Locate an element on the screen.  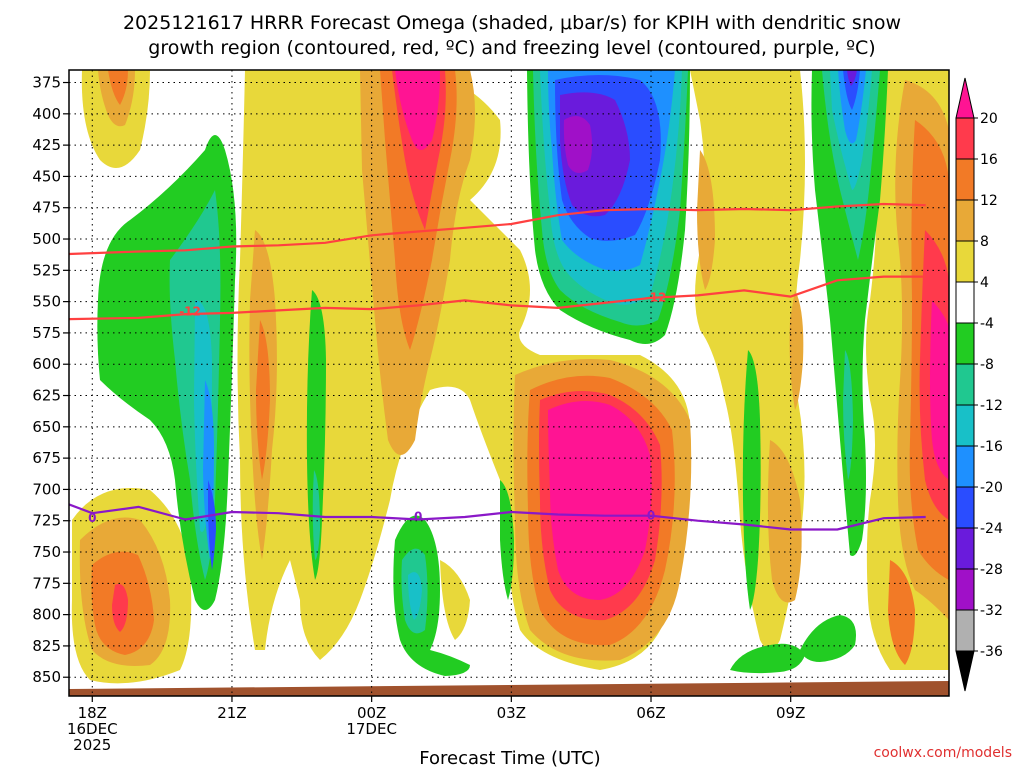
y-tick-label: 650 is located at coordinates (46, 427).